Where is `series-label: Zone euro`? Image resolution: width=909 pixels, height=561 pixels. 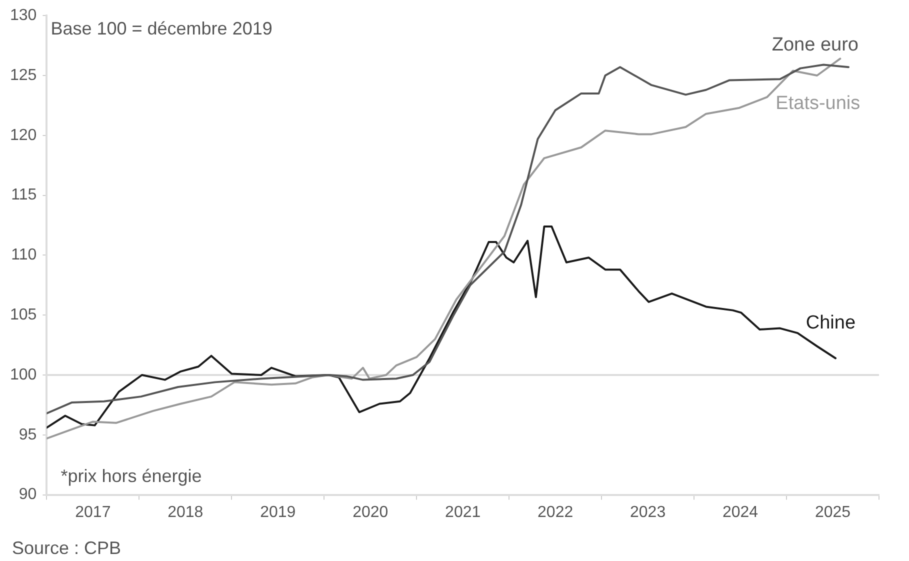
series-label: Zone euro is located at coordinates (815, 45).